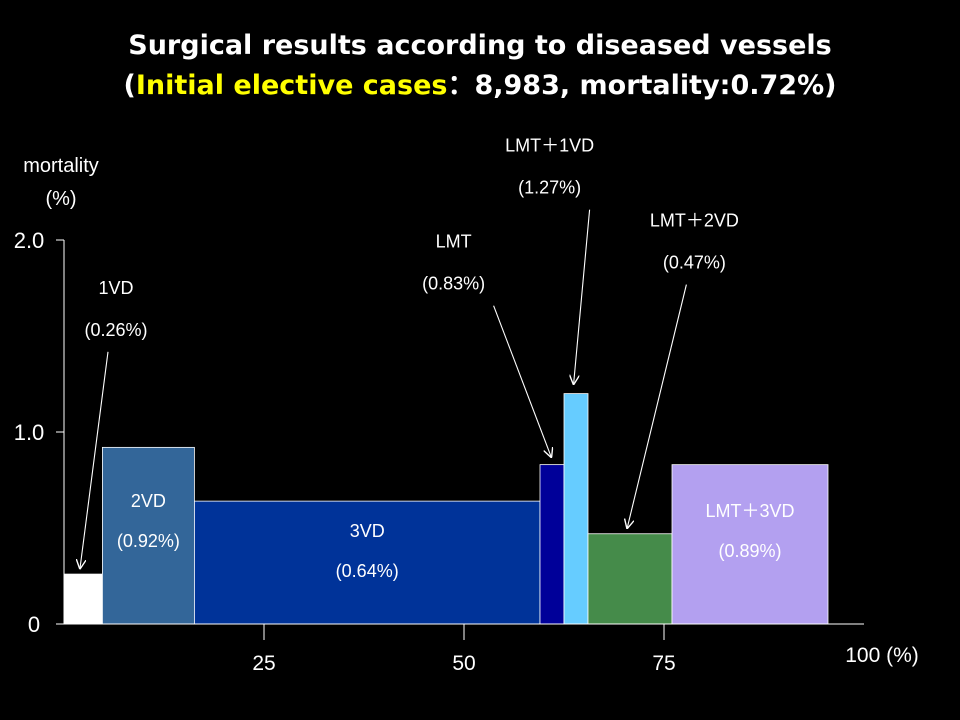 This screenshot has height=720, width=960. I want to click on annotation-label-value: (0.47%), so click(694, 263).